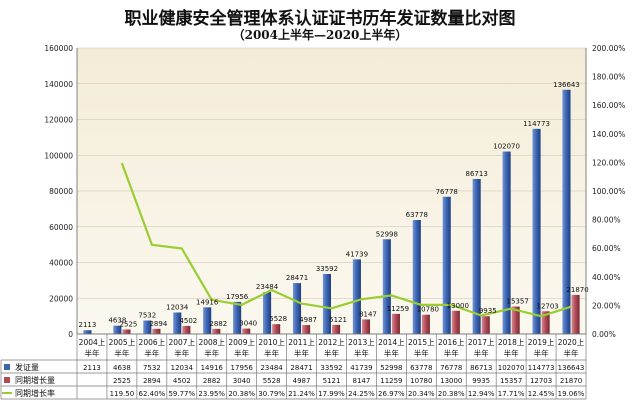  I want to click on data-label-growth: 2882, so click(218, 324).